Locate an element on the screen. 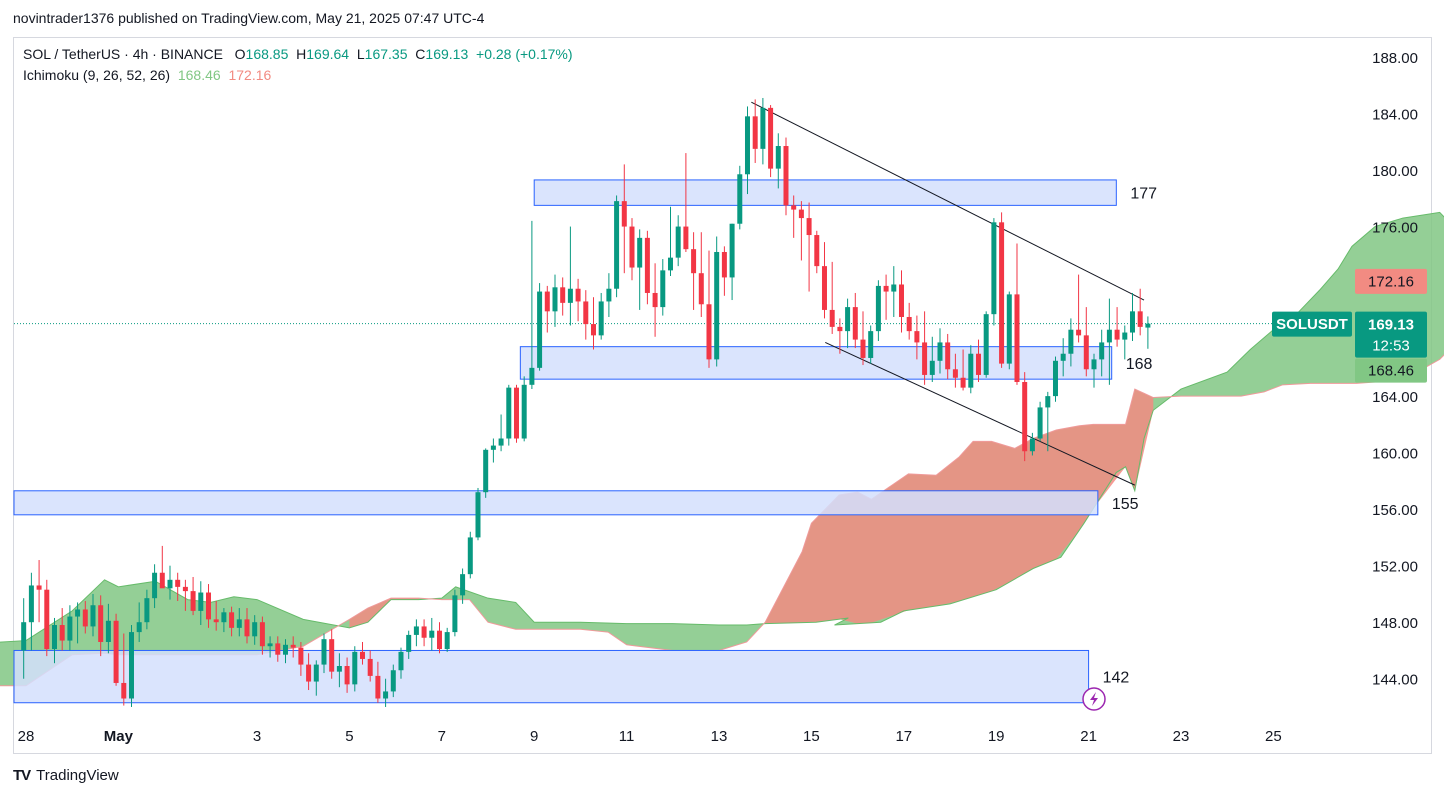 Image resolution: width=1444 pixels, height=799 pixels. symbol-price-tag: SOLUSDT is located at coordinates (1312, 324).